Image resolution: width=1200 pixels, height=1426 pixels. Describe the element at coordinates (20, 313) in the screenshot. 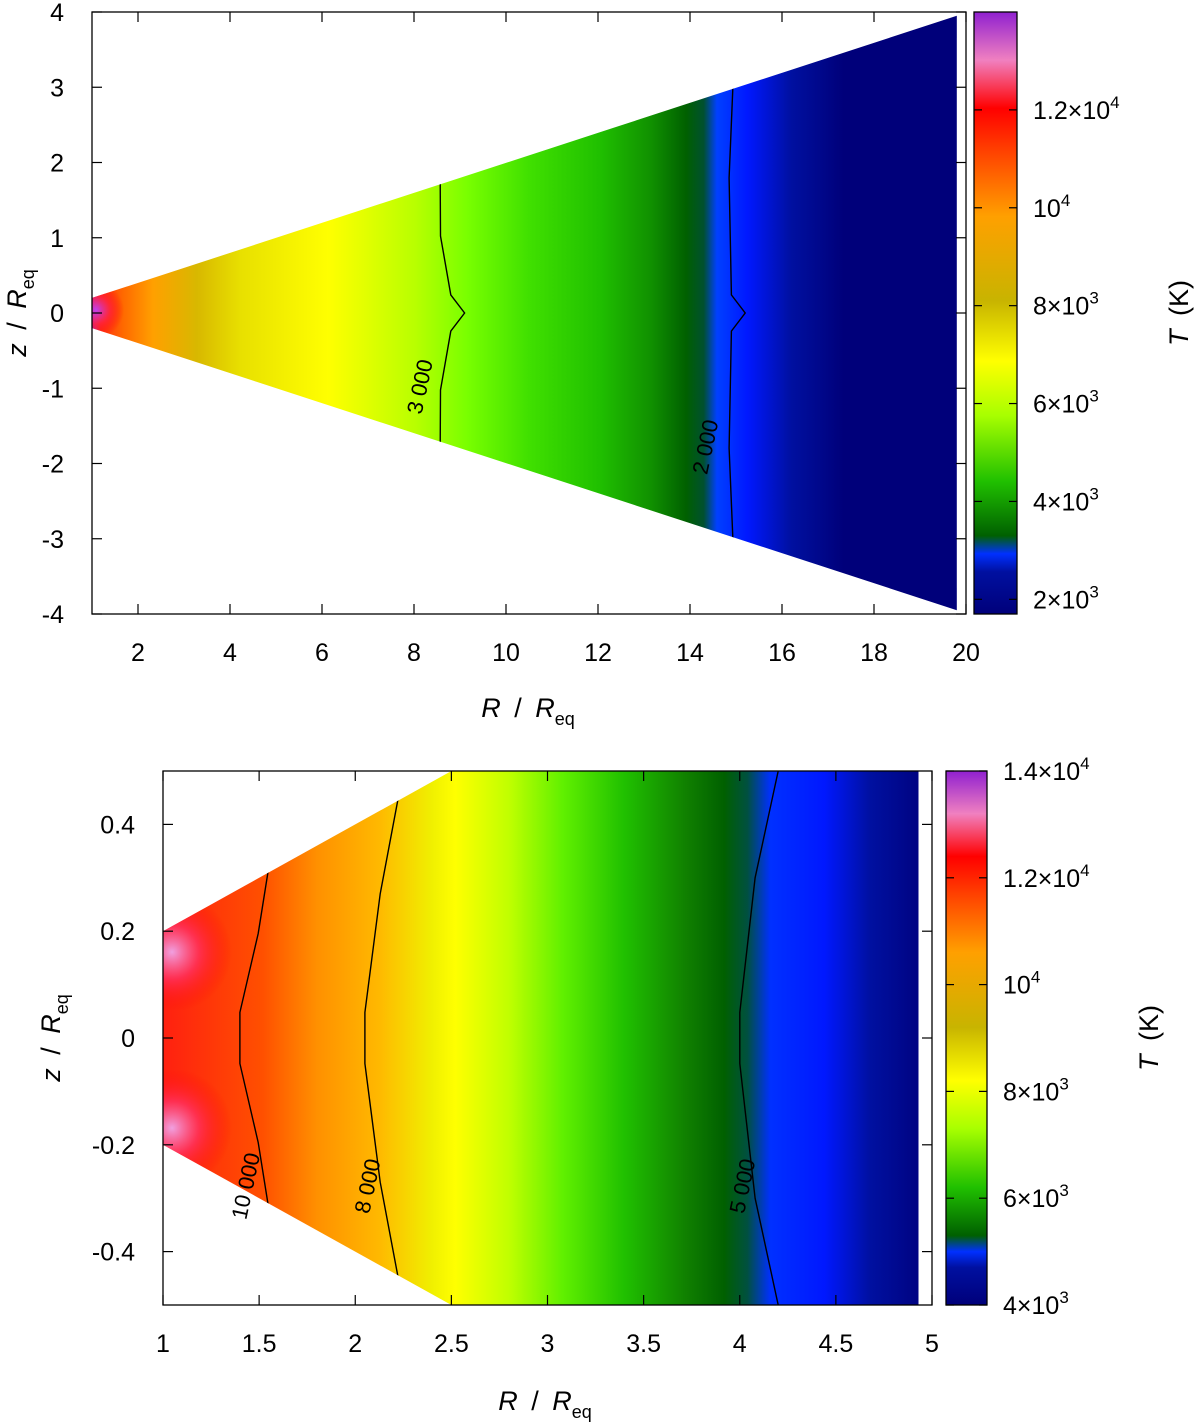

I see `top-y-axis-label: z / Req` at that location.